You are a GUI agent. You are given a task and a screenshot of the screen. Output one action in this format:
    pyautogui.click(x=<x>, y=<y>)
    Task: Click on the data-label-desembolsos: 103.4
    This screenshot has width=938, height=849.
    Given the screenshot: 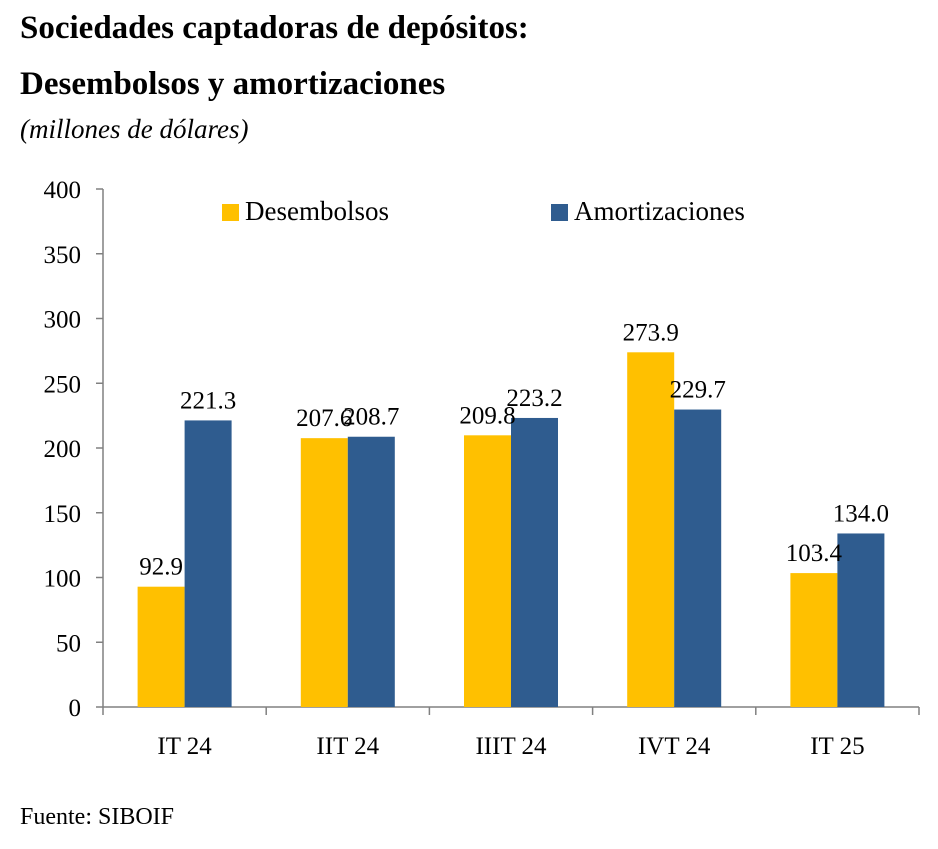 What is the action you would take?
    pyautogui.click(x=814, y=553)
    